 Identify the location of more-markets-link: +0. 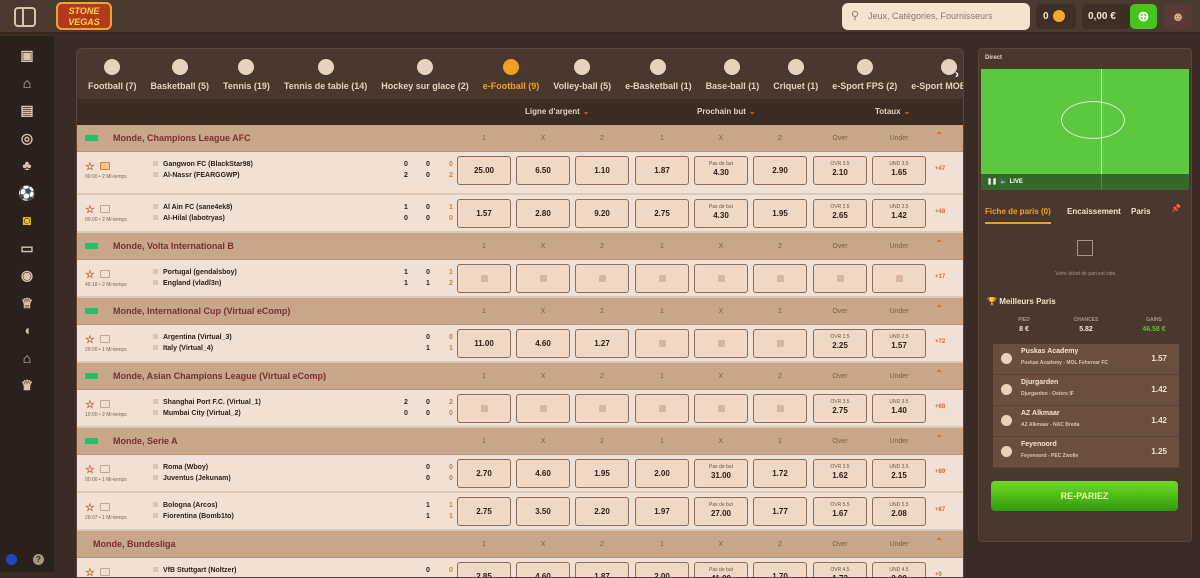
(938, 575).